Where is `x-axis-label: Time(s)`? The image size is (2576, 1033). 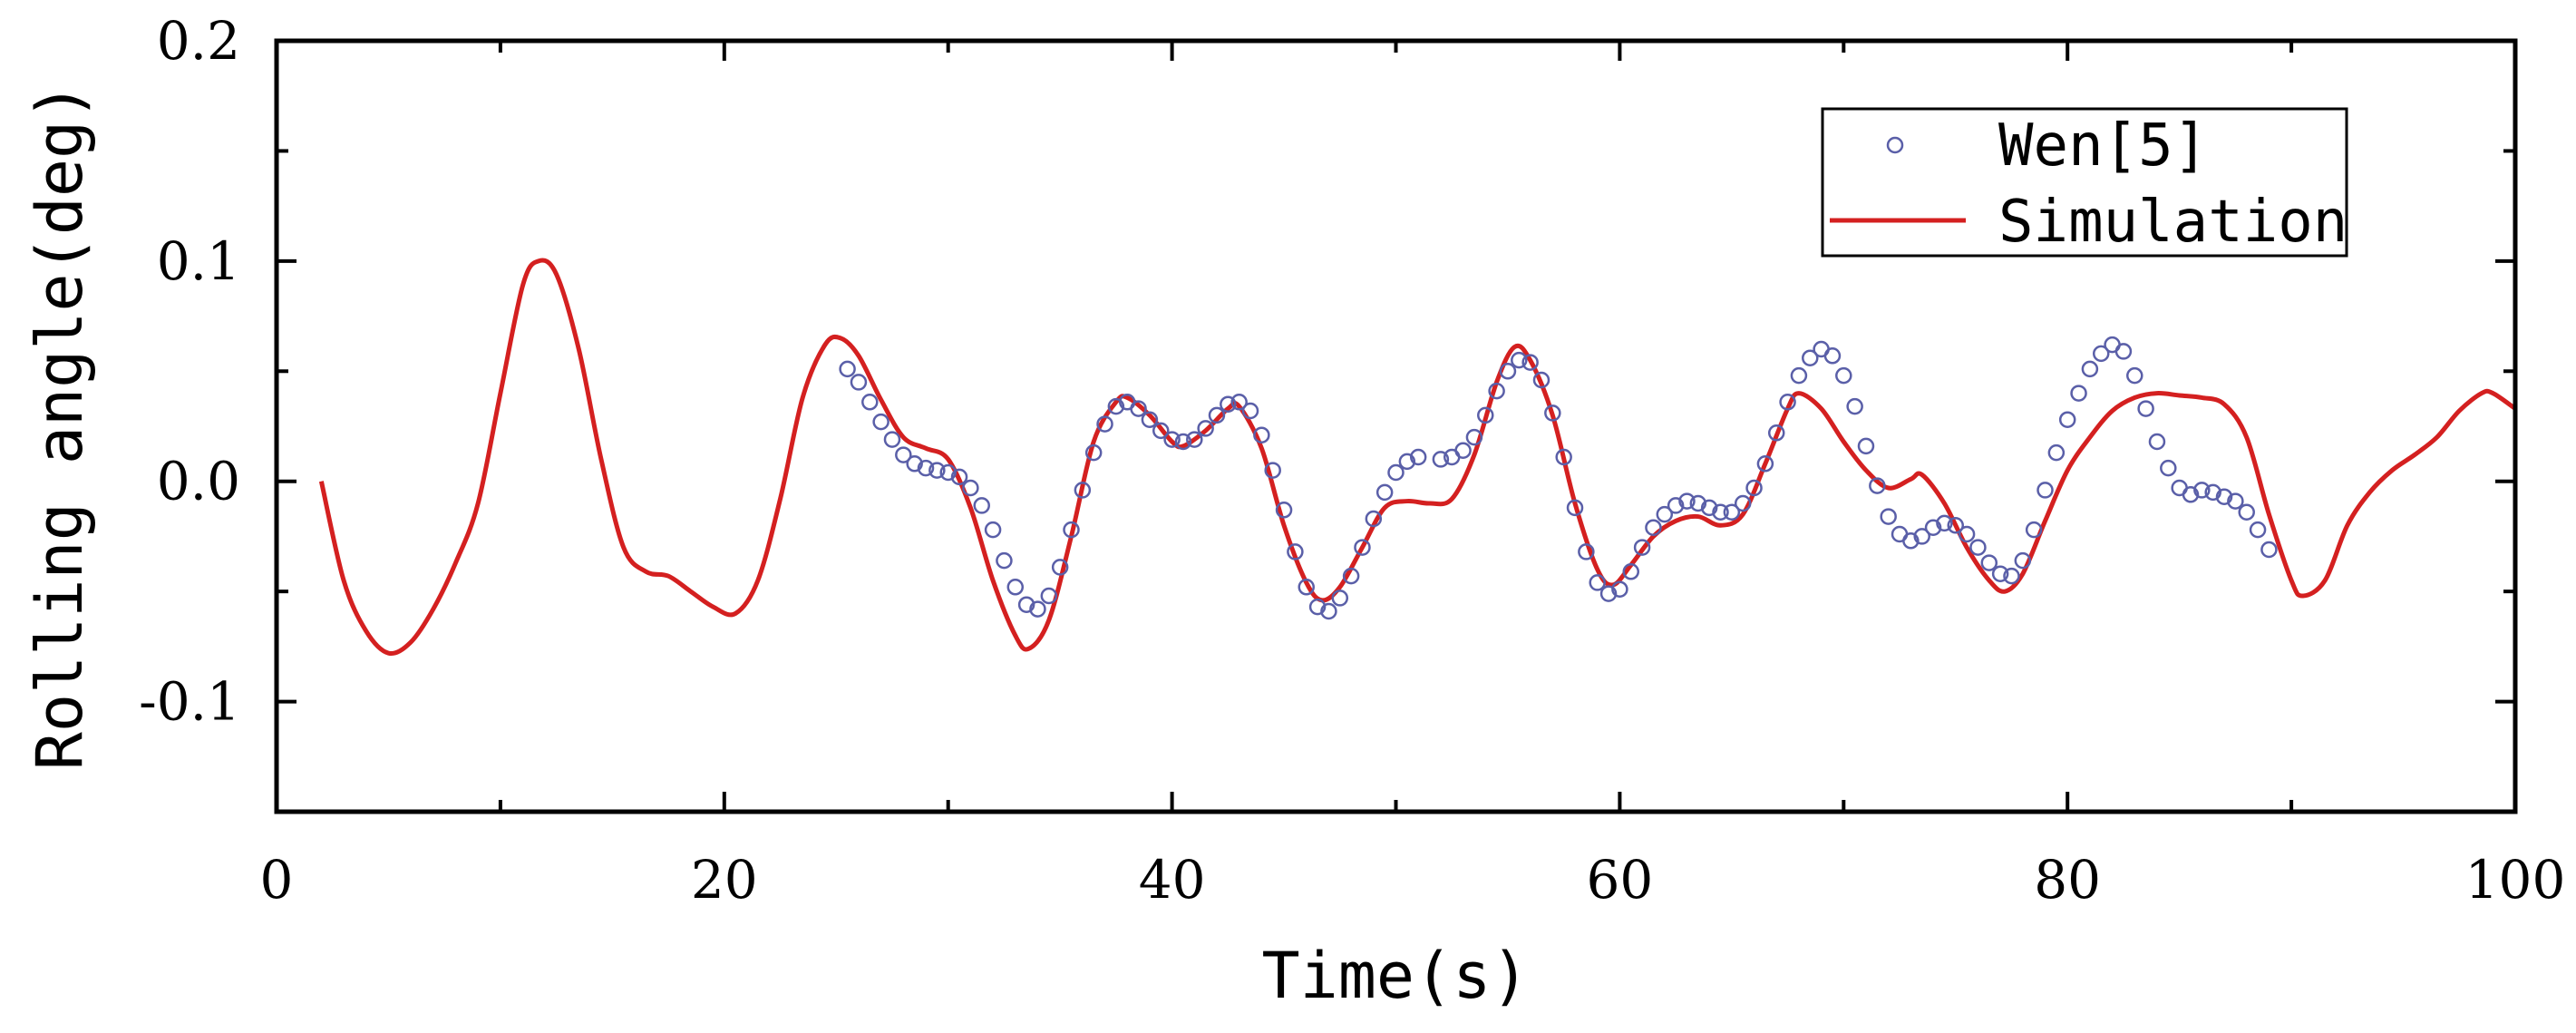
x-axis-label: Time(s) is located at coordinates (1395, 976).